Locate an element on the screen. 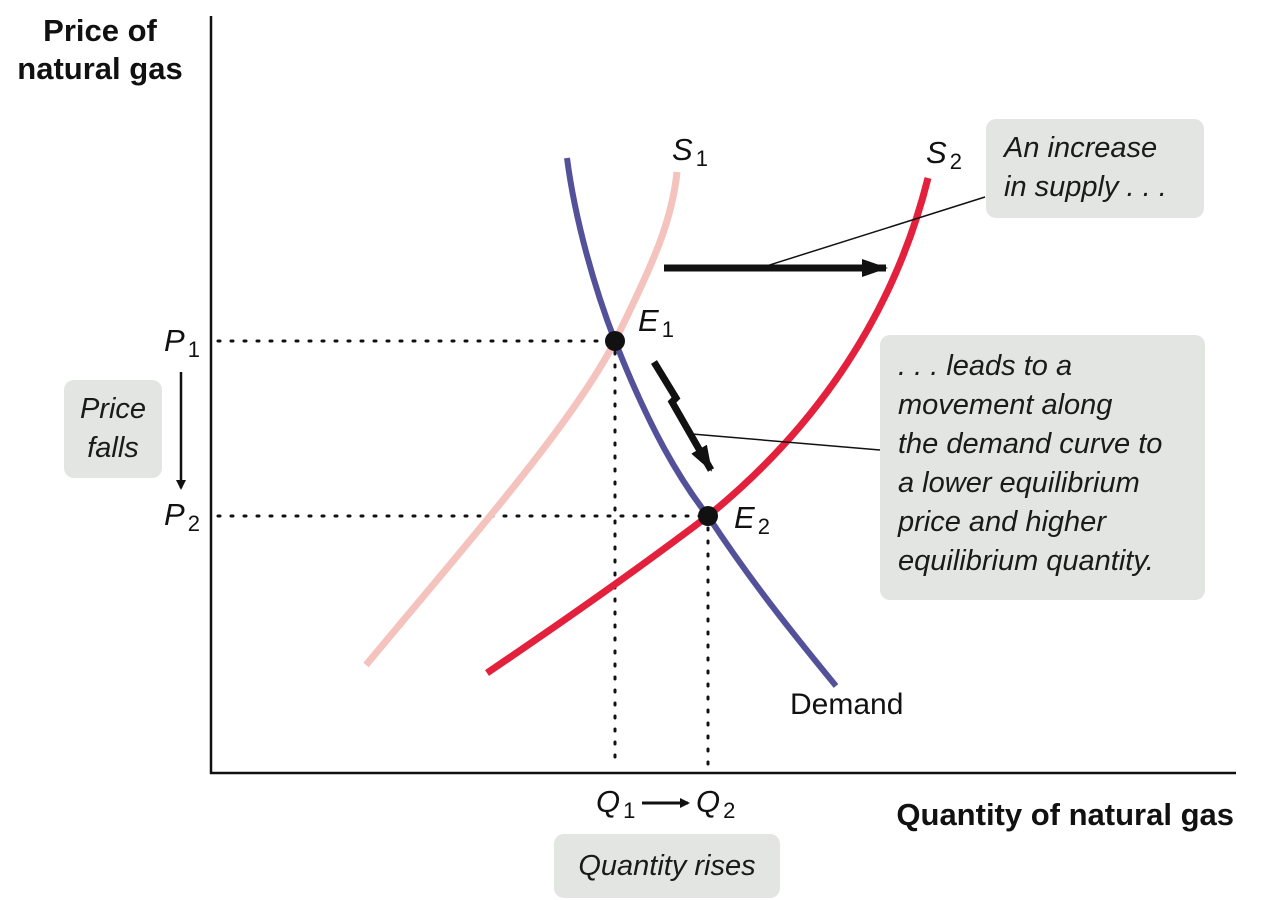 The height and width of the screenshot is (900, 1268). equilibrium-point-e1 is located at coordinates (615, 341).